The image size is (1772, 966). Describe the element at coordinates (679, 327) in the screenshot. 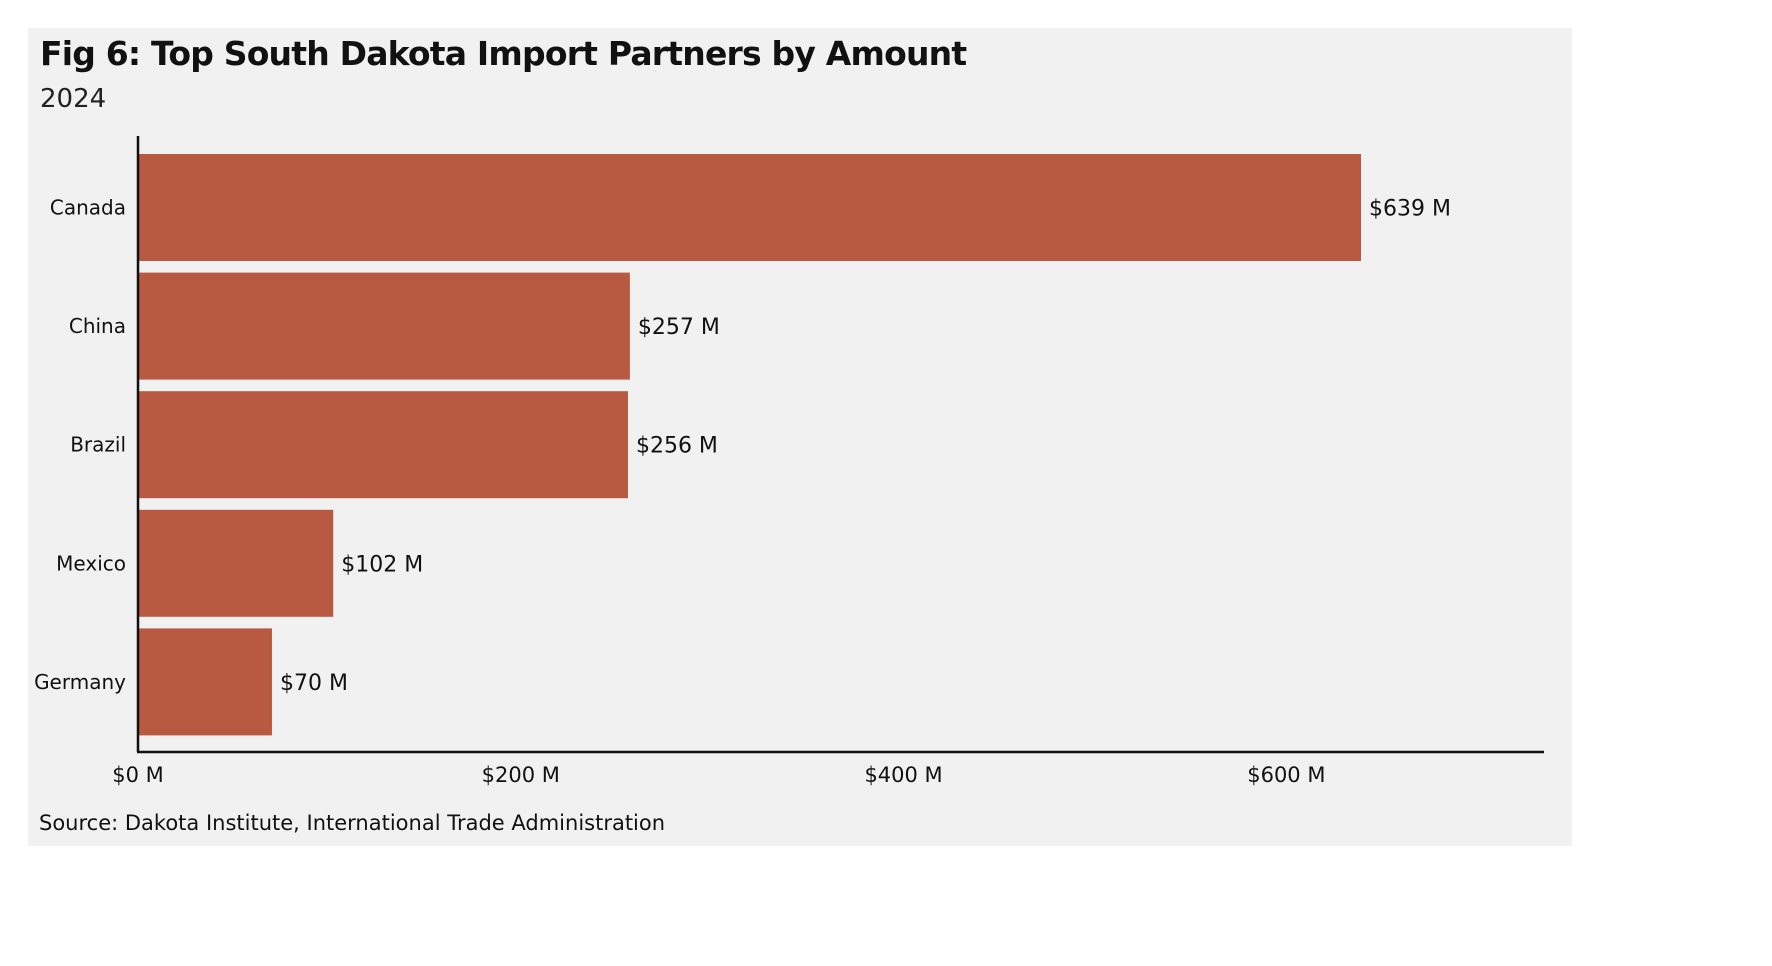

I see `data-label: $257 M` at that location.